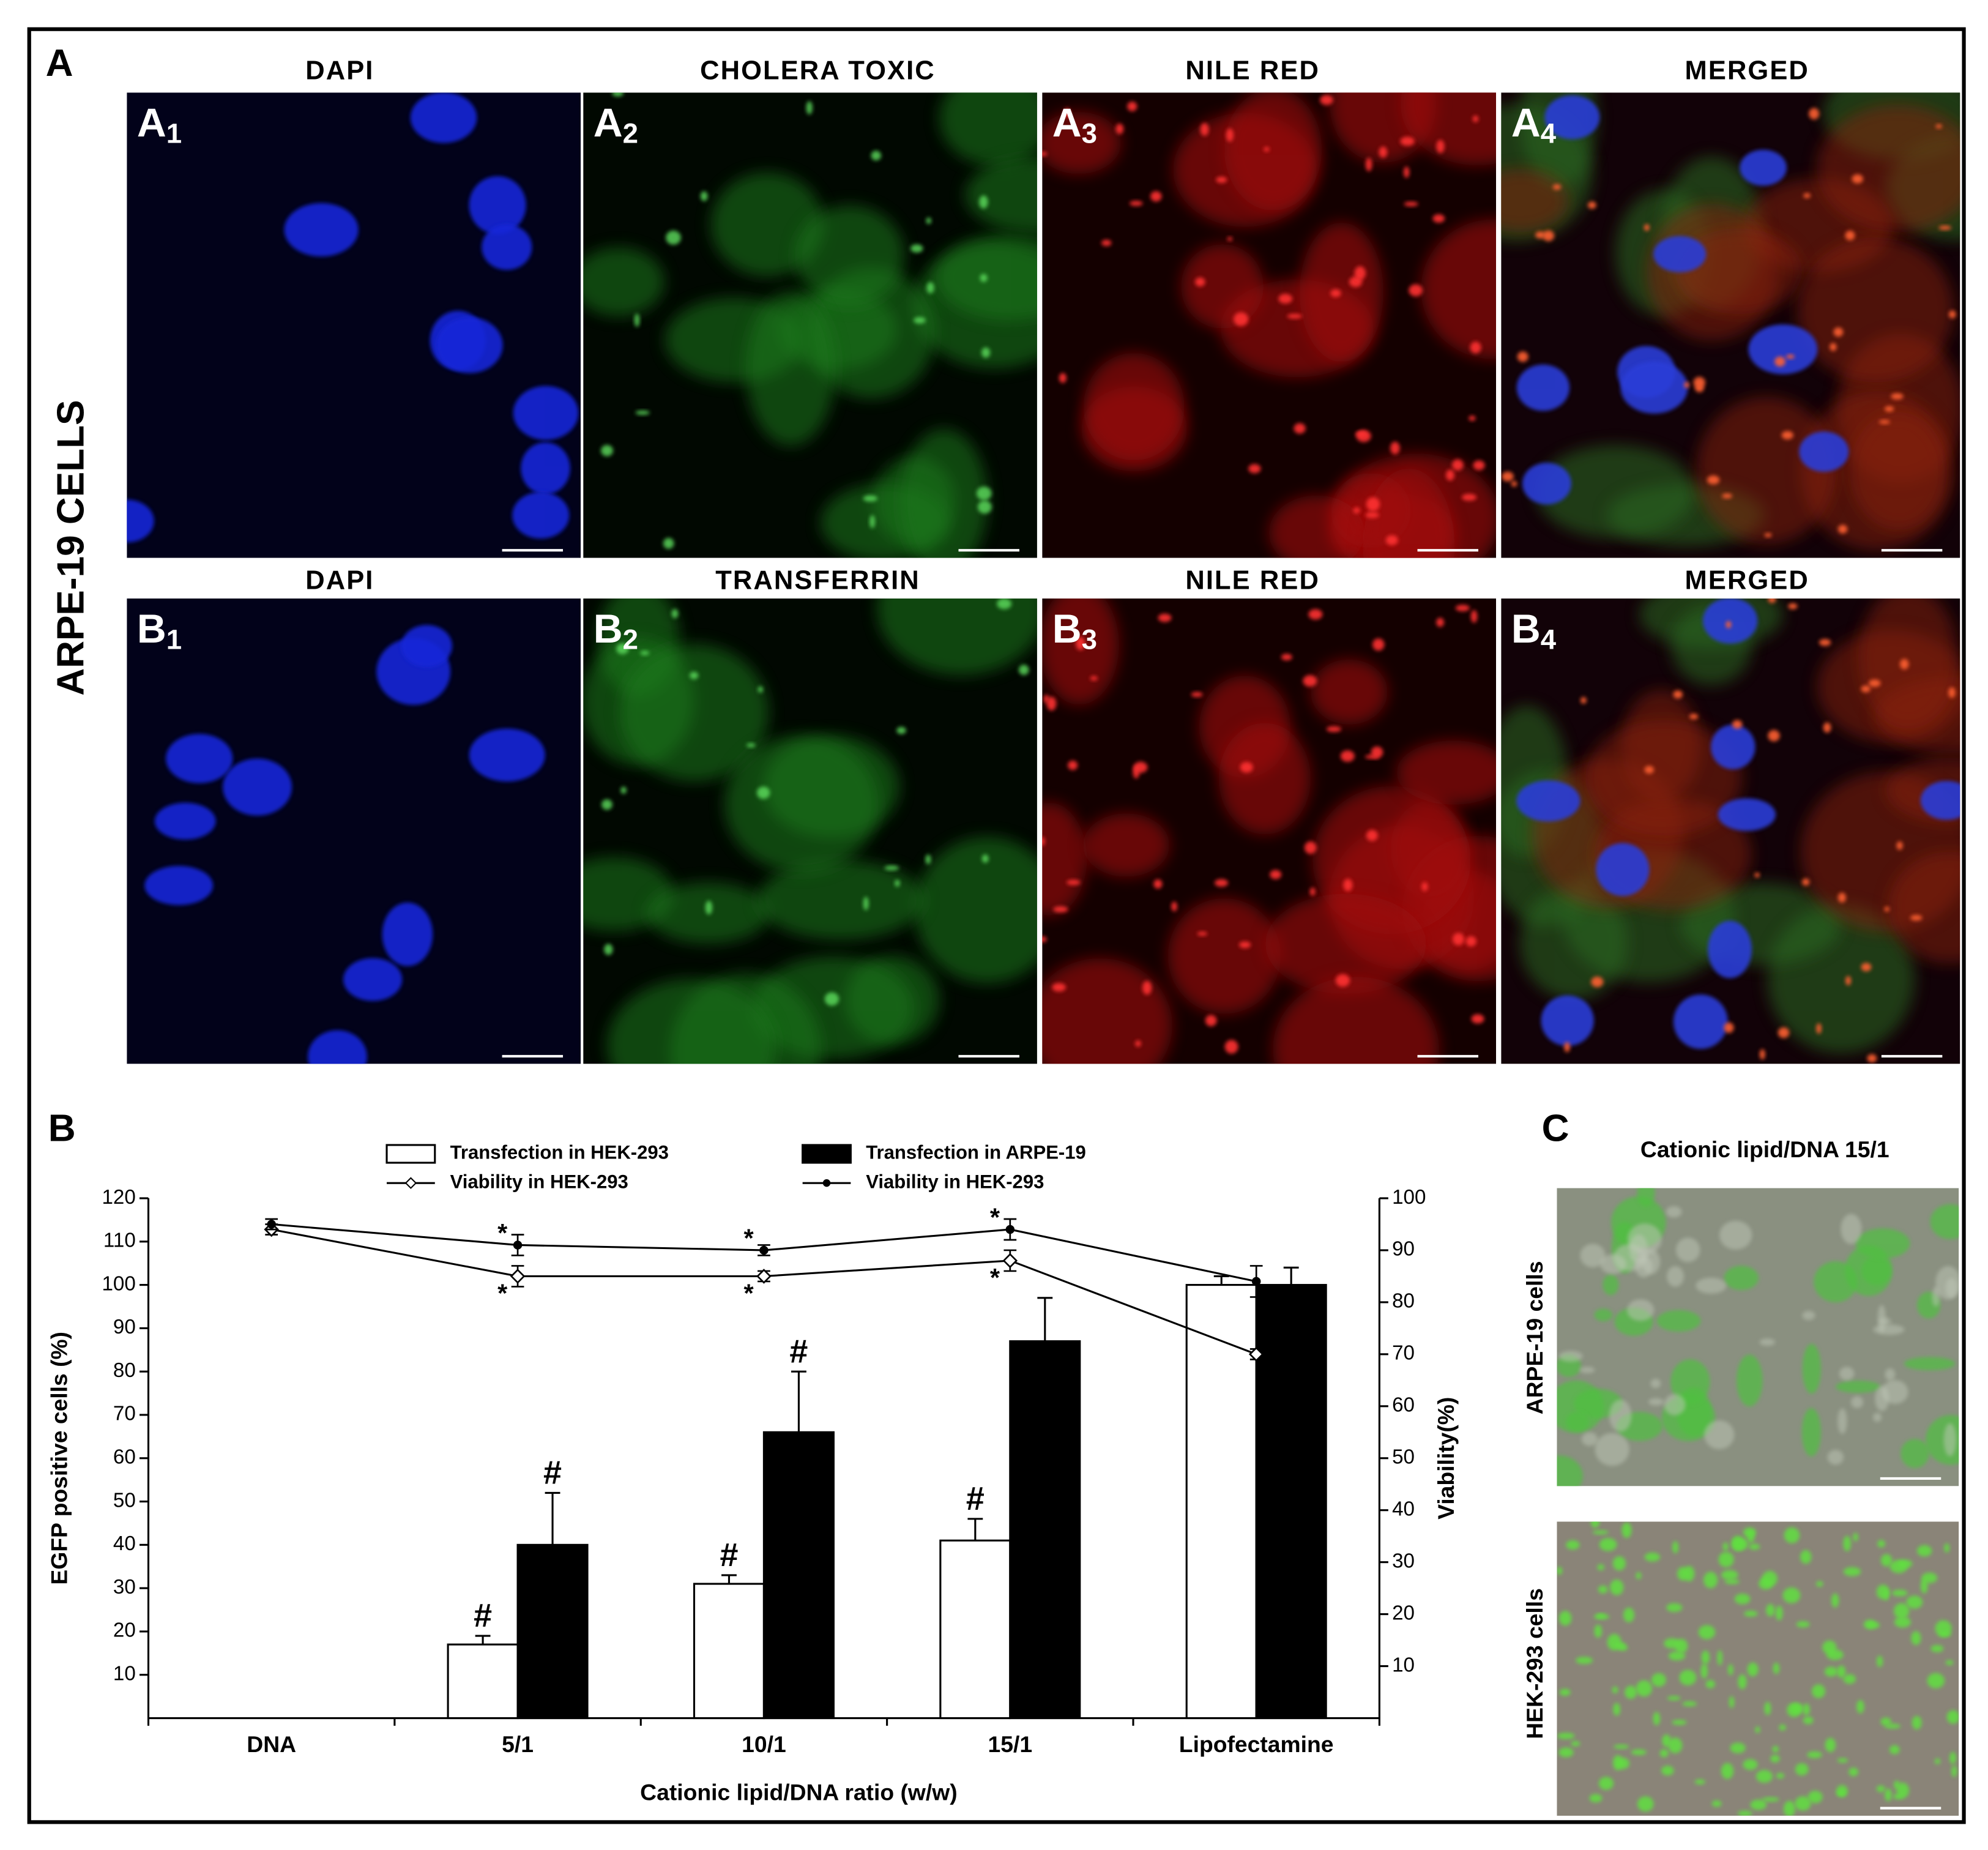 This screenshot has height=1850, width=1988. I want to click on y-tick-label: 90, so click(125, 1327).